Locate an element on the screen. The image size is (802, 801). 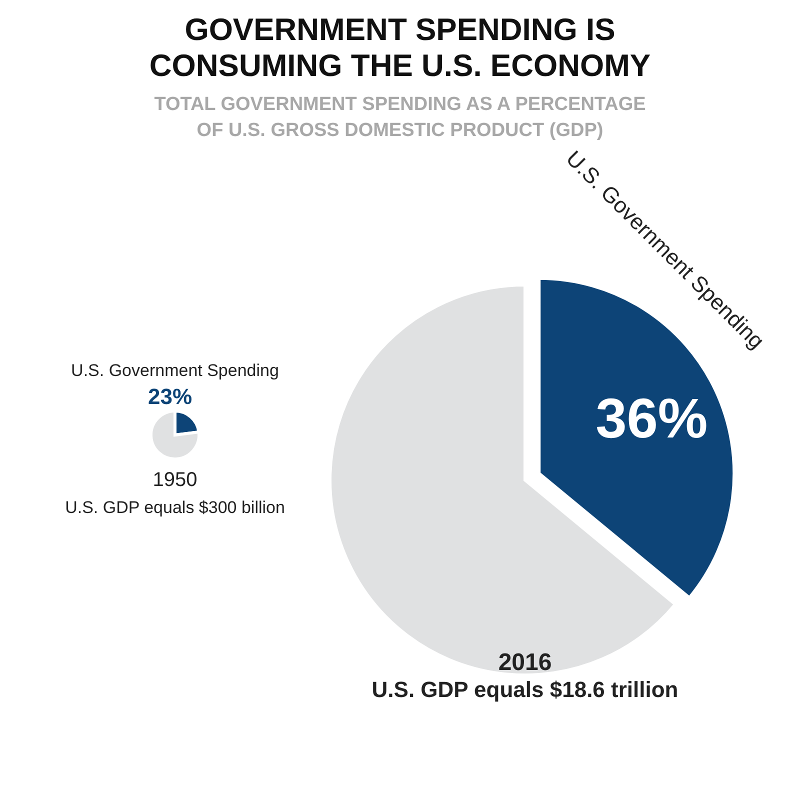
slice-label: U.S. Government Spending is located at coordinates (175, 370).